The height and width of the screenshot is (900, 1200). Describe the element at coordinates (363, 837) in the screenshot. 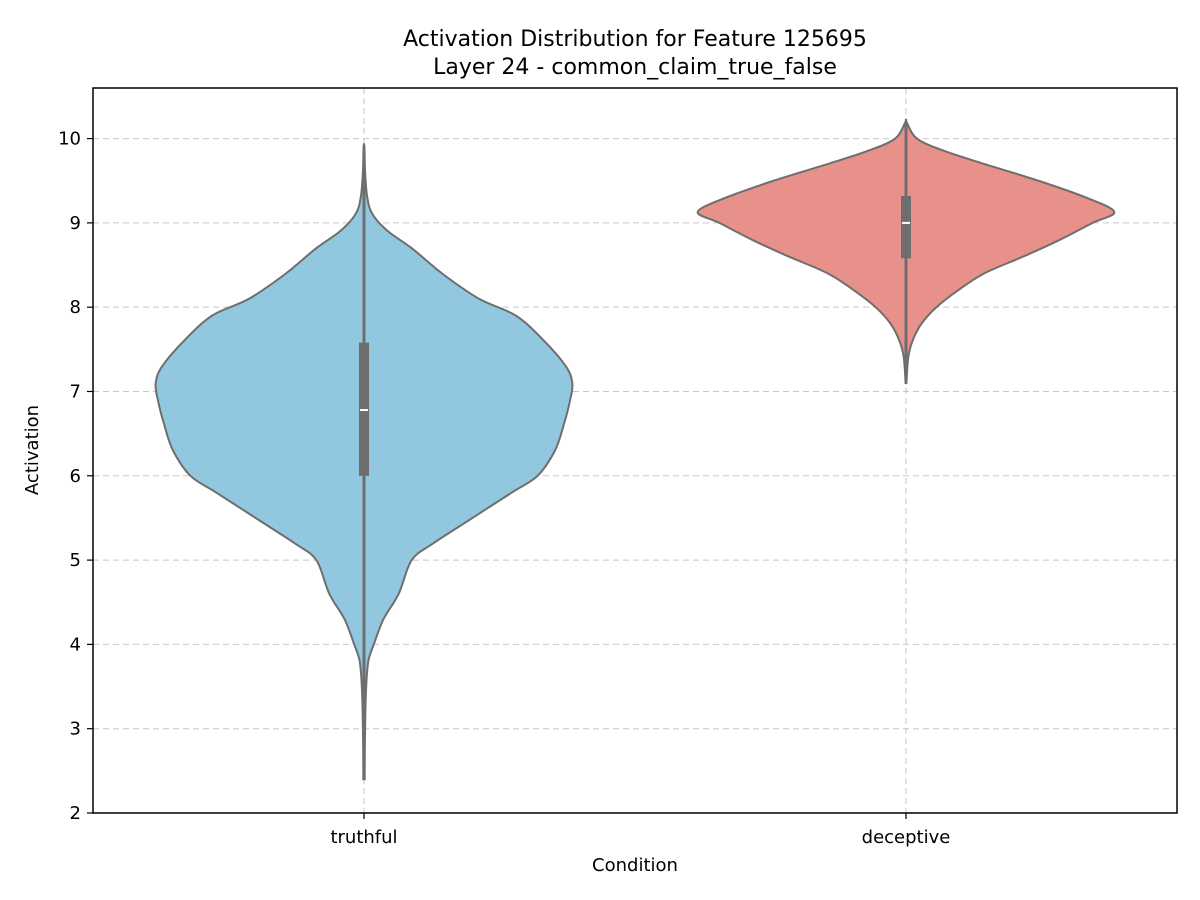

I see `x-tick-label: truthful` at that location.